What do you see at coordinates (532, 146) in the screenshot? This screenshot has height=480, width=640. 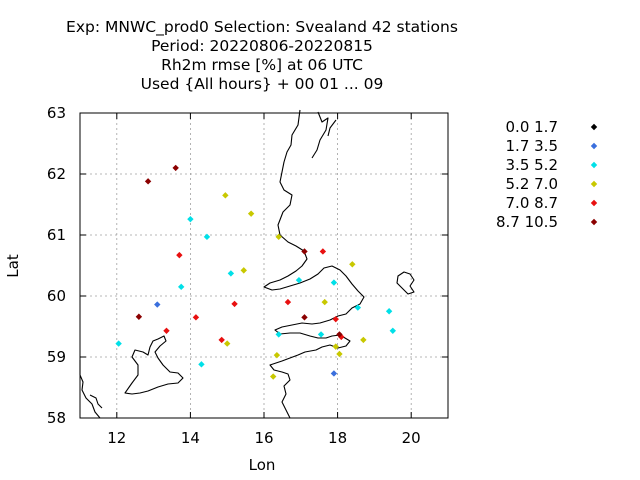 I see `legend-label: 1.7 3.5` at bounding box center [532, 146].